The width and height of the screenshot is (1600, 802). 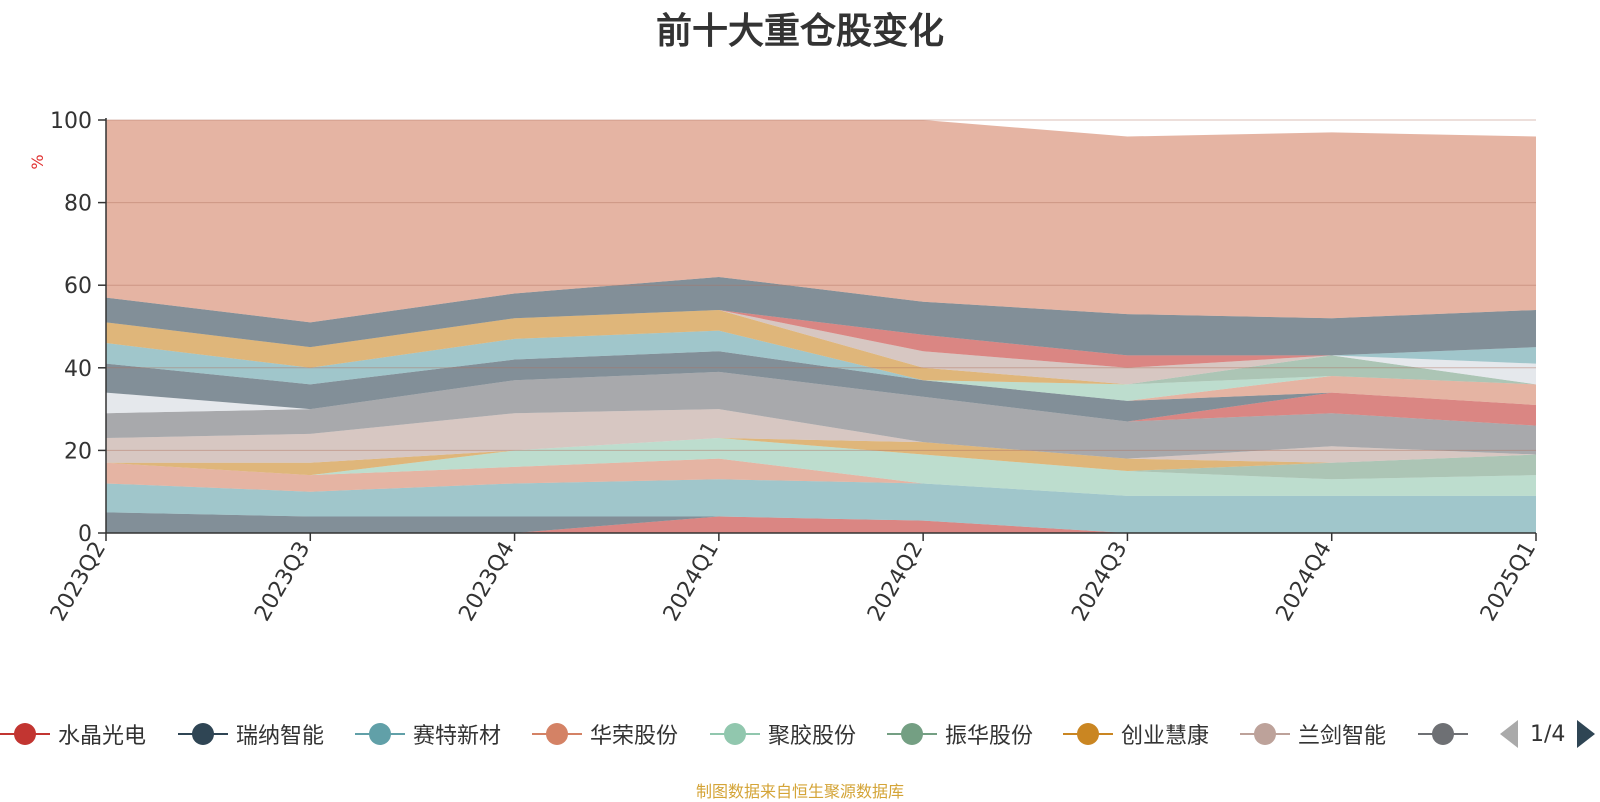 I want to click on legend-item: 赛特新材, so click(x=428, y=734).